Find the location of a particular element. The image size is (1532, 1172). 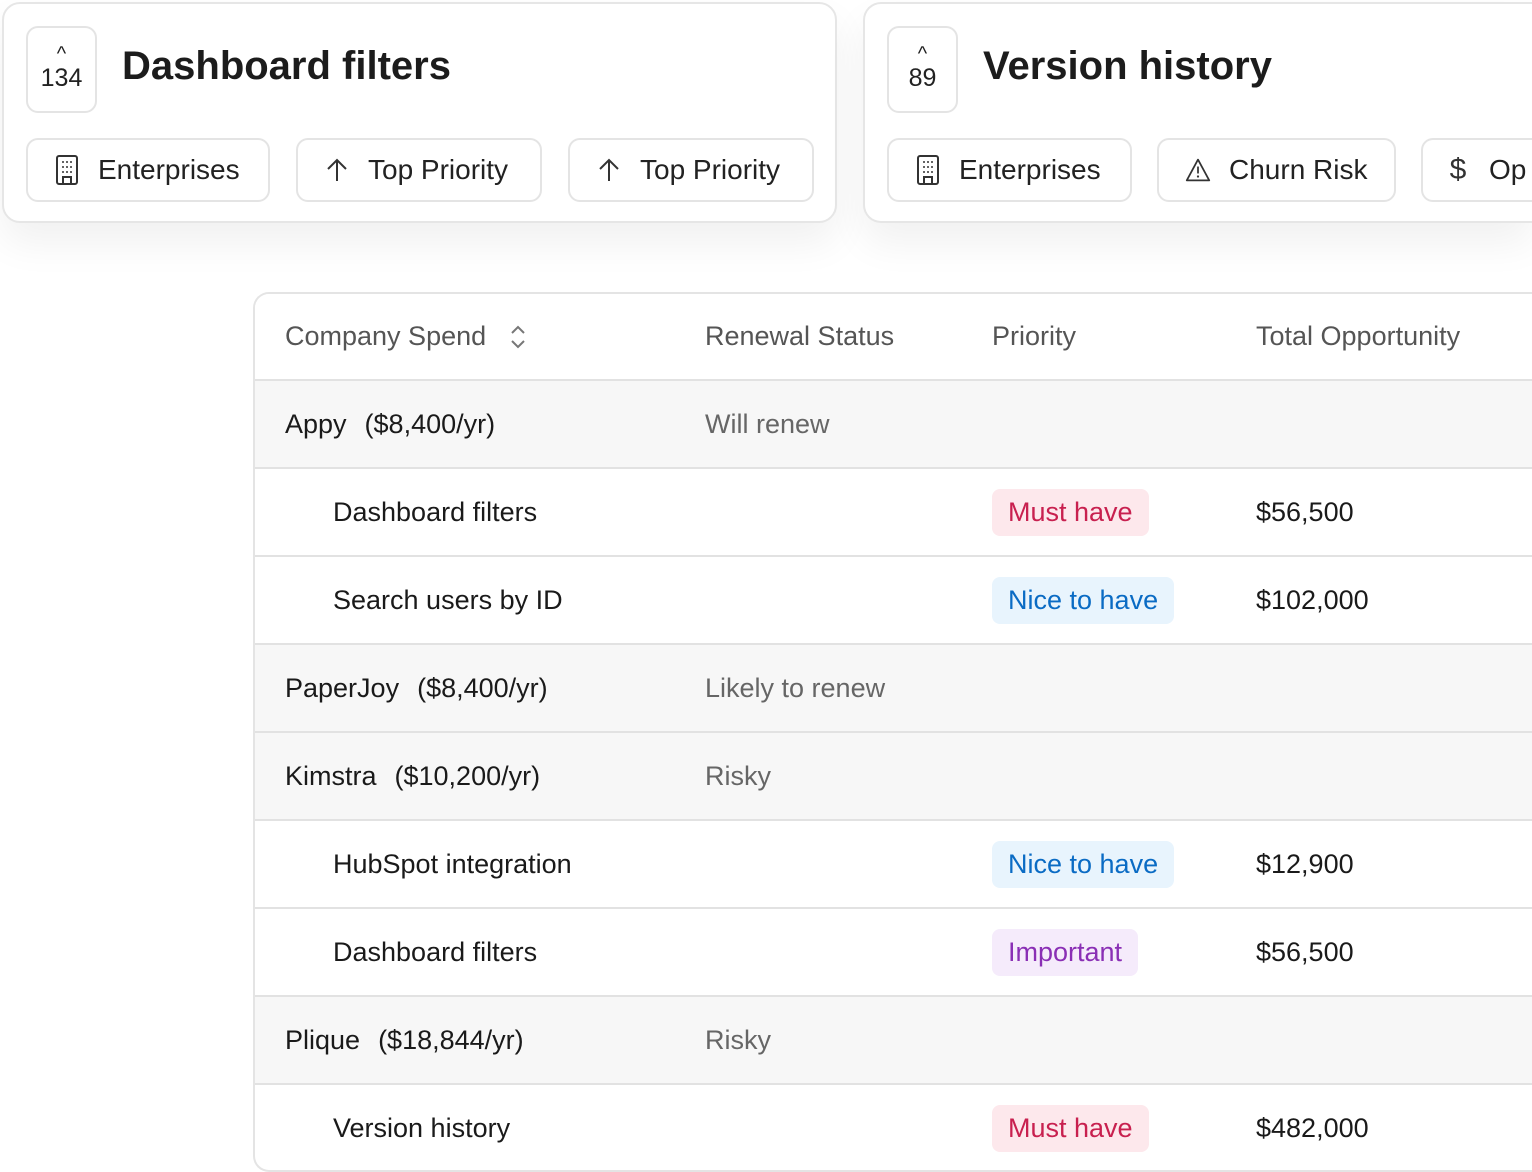

feature-row: Search users by ID Nice to have $102,000 is located at coordinates (893, 601).